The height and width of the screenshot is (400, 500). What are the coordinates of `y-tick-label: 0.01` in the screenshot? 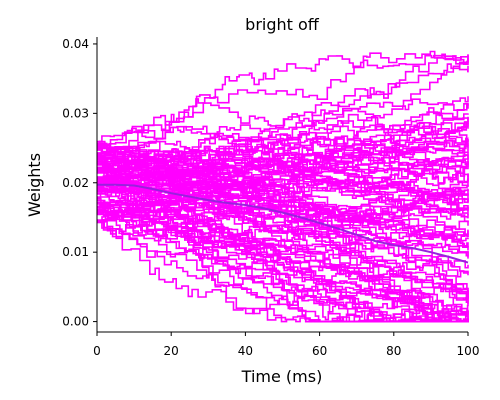 It's located at (75, 252).